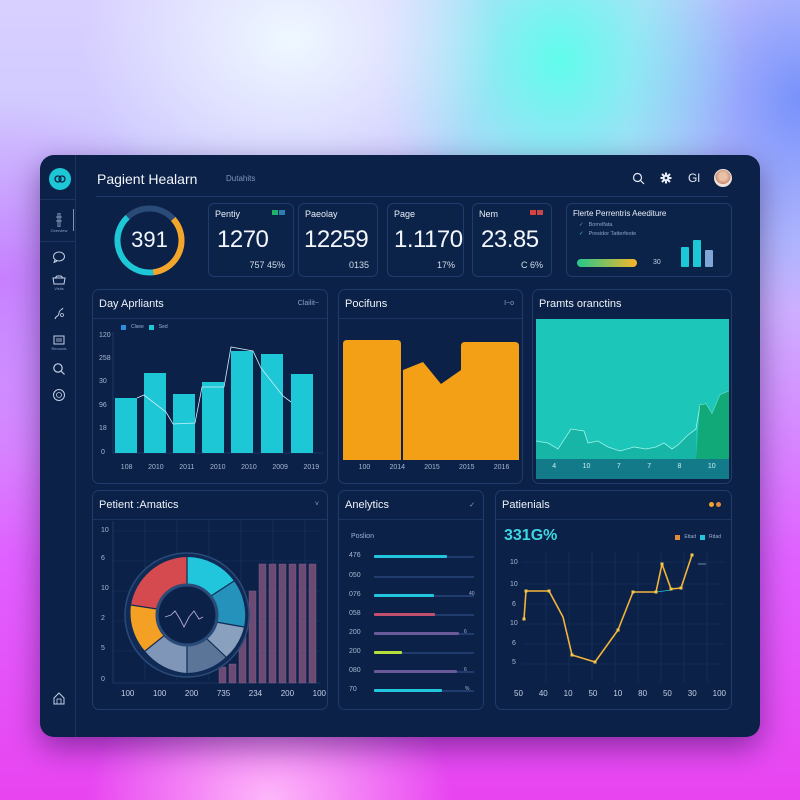  Describe the element at coordinates (723, 178) in the screenshot. I see `avatar` at that location.